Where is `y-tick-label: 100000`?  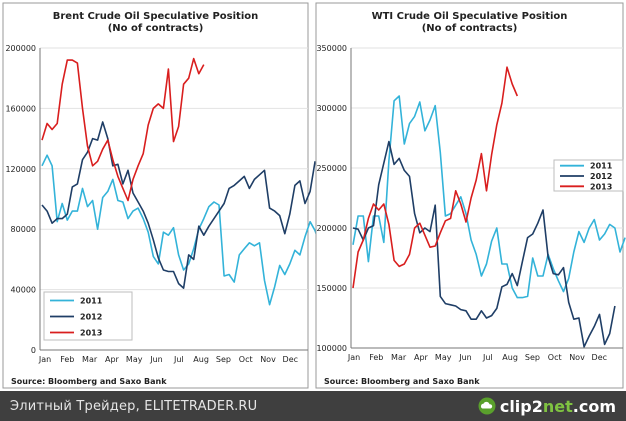 y-tick-label: 100000 is located at coordinates (331, 348).